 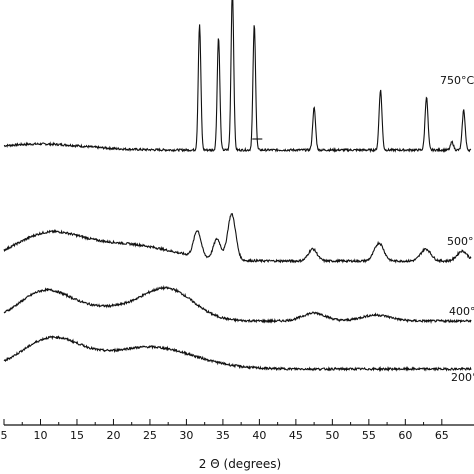 I want to click on series-label-0: 750°C, so click(x=457, y=80).